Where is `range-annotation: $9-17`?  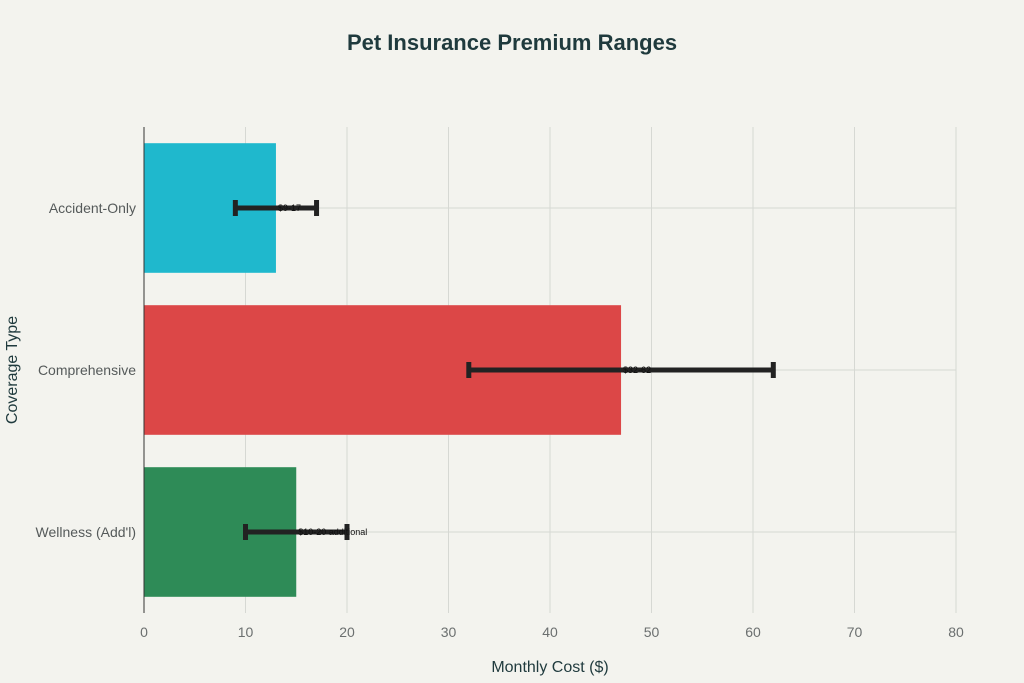
range-annotation: $9-17 is located at coordinates (289, 208).